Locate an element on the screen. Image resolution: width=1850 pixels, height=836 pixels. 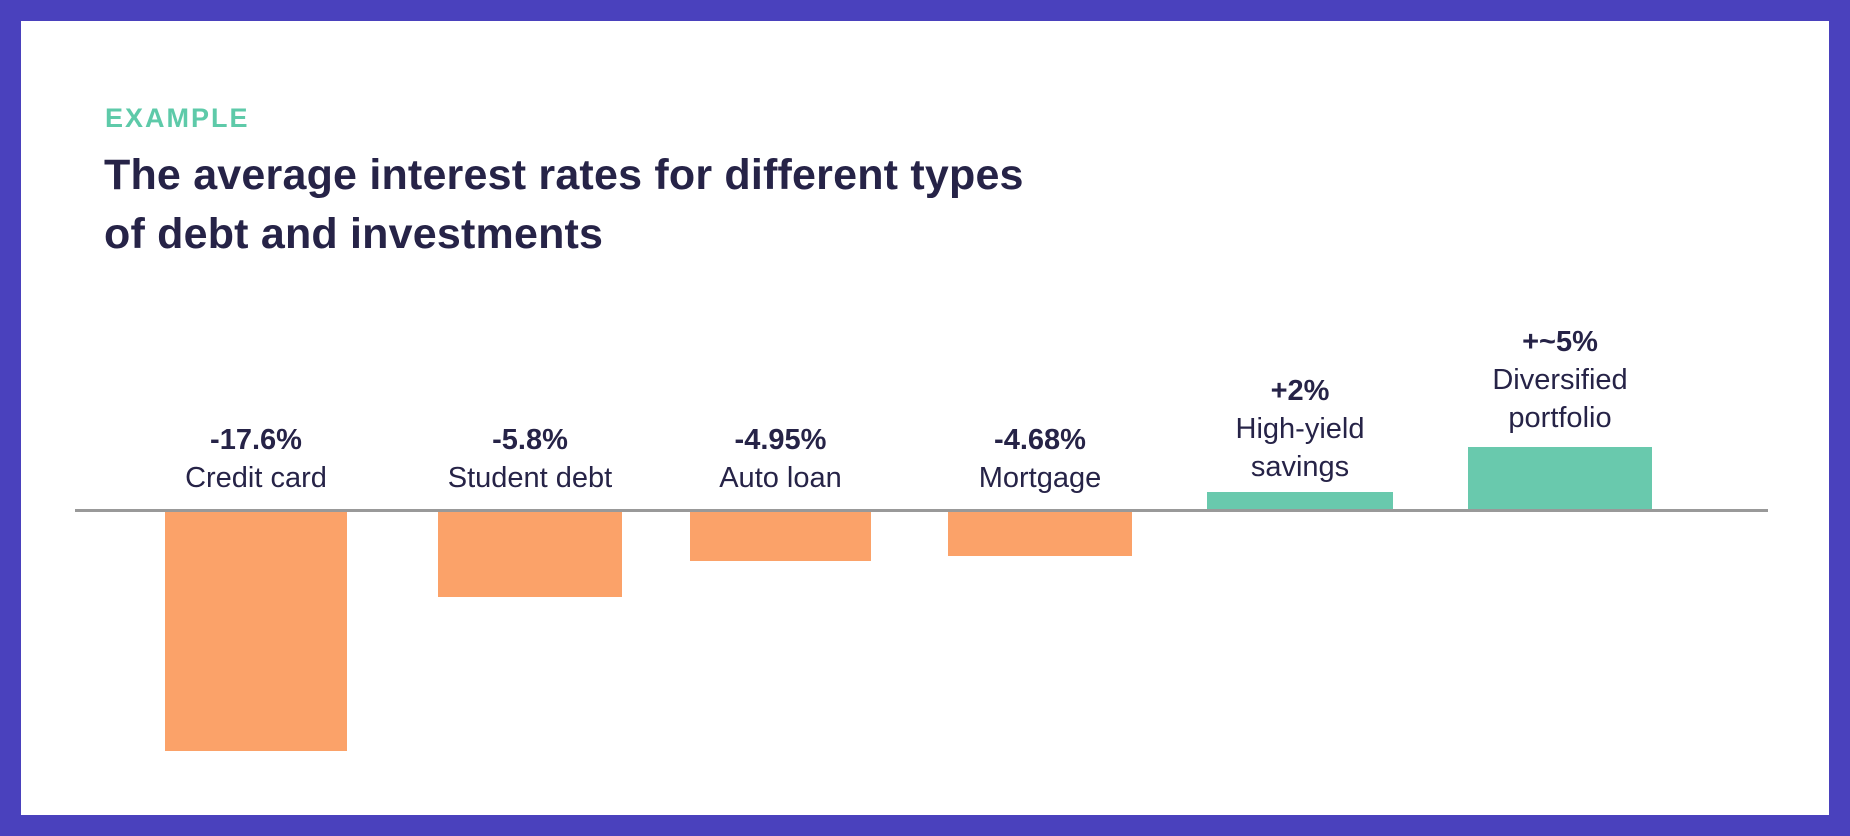
eyebrow-label: EXAMPLE is located at coordinates (177, 118).